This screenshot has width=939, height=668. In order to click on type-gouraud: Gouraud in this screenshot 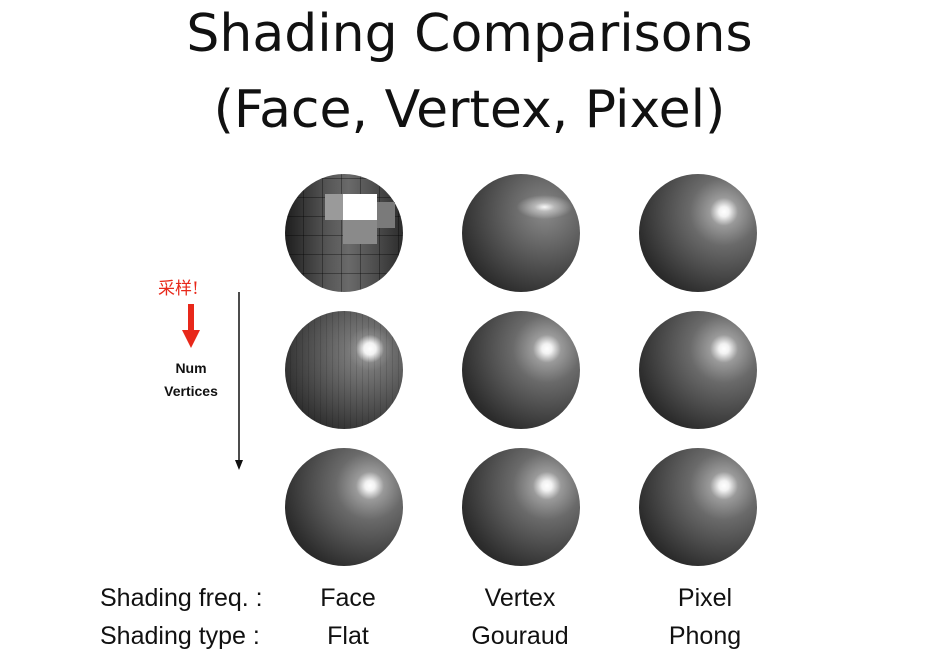, I will do `click(520, 636)`.